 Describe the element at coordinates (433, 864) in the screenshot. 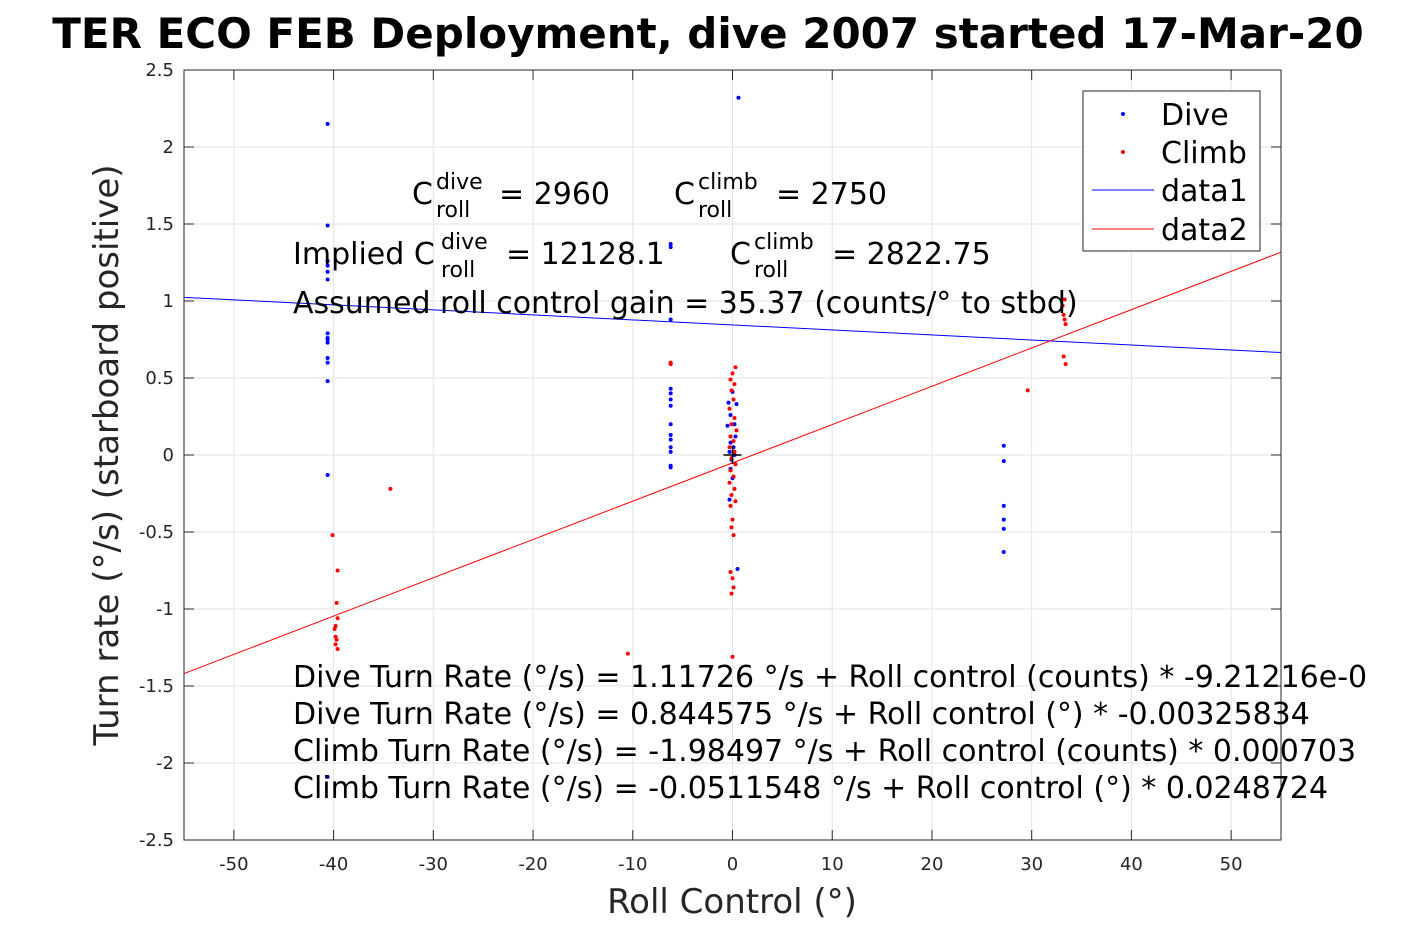

I see `x-tick-label: -30` at that location.